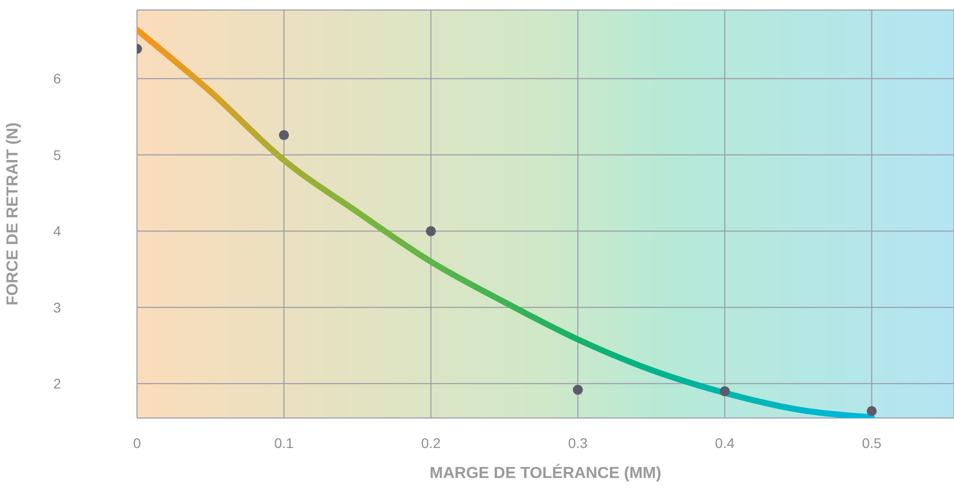  What do you see at coordinates (57, 154) in the screenshot?
I see `y-tick-label: 5` at bounding box center [57, 154].